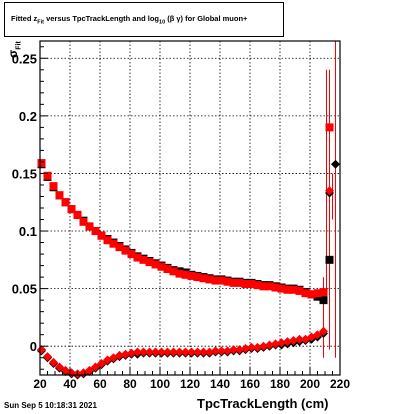 This screenshot has width=400, height=414. I want to click on y-tick-label: 0.05, so click(24, 289).